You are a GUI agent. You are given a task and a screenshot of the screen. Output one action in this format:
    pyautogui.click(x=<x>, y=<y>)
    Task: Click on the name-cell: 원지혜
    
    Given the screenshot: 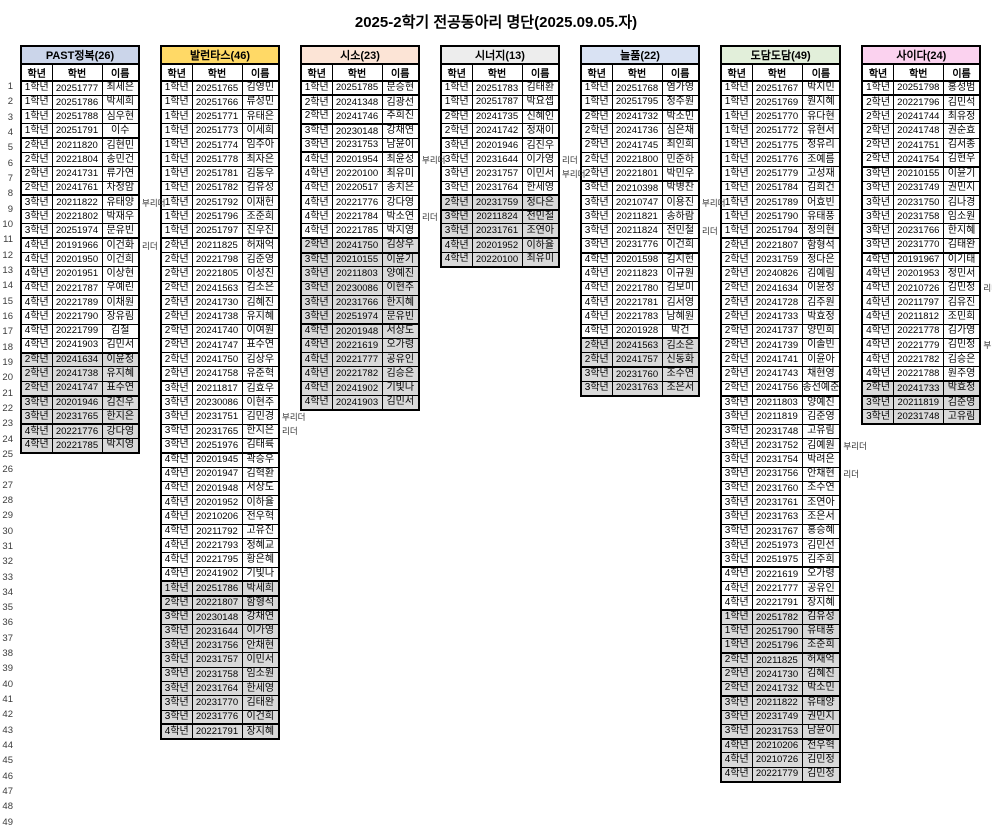 What is the action you would take?
    pyautogui.click(x=821, y=102)
    